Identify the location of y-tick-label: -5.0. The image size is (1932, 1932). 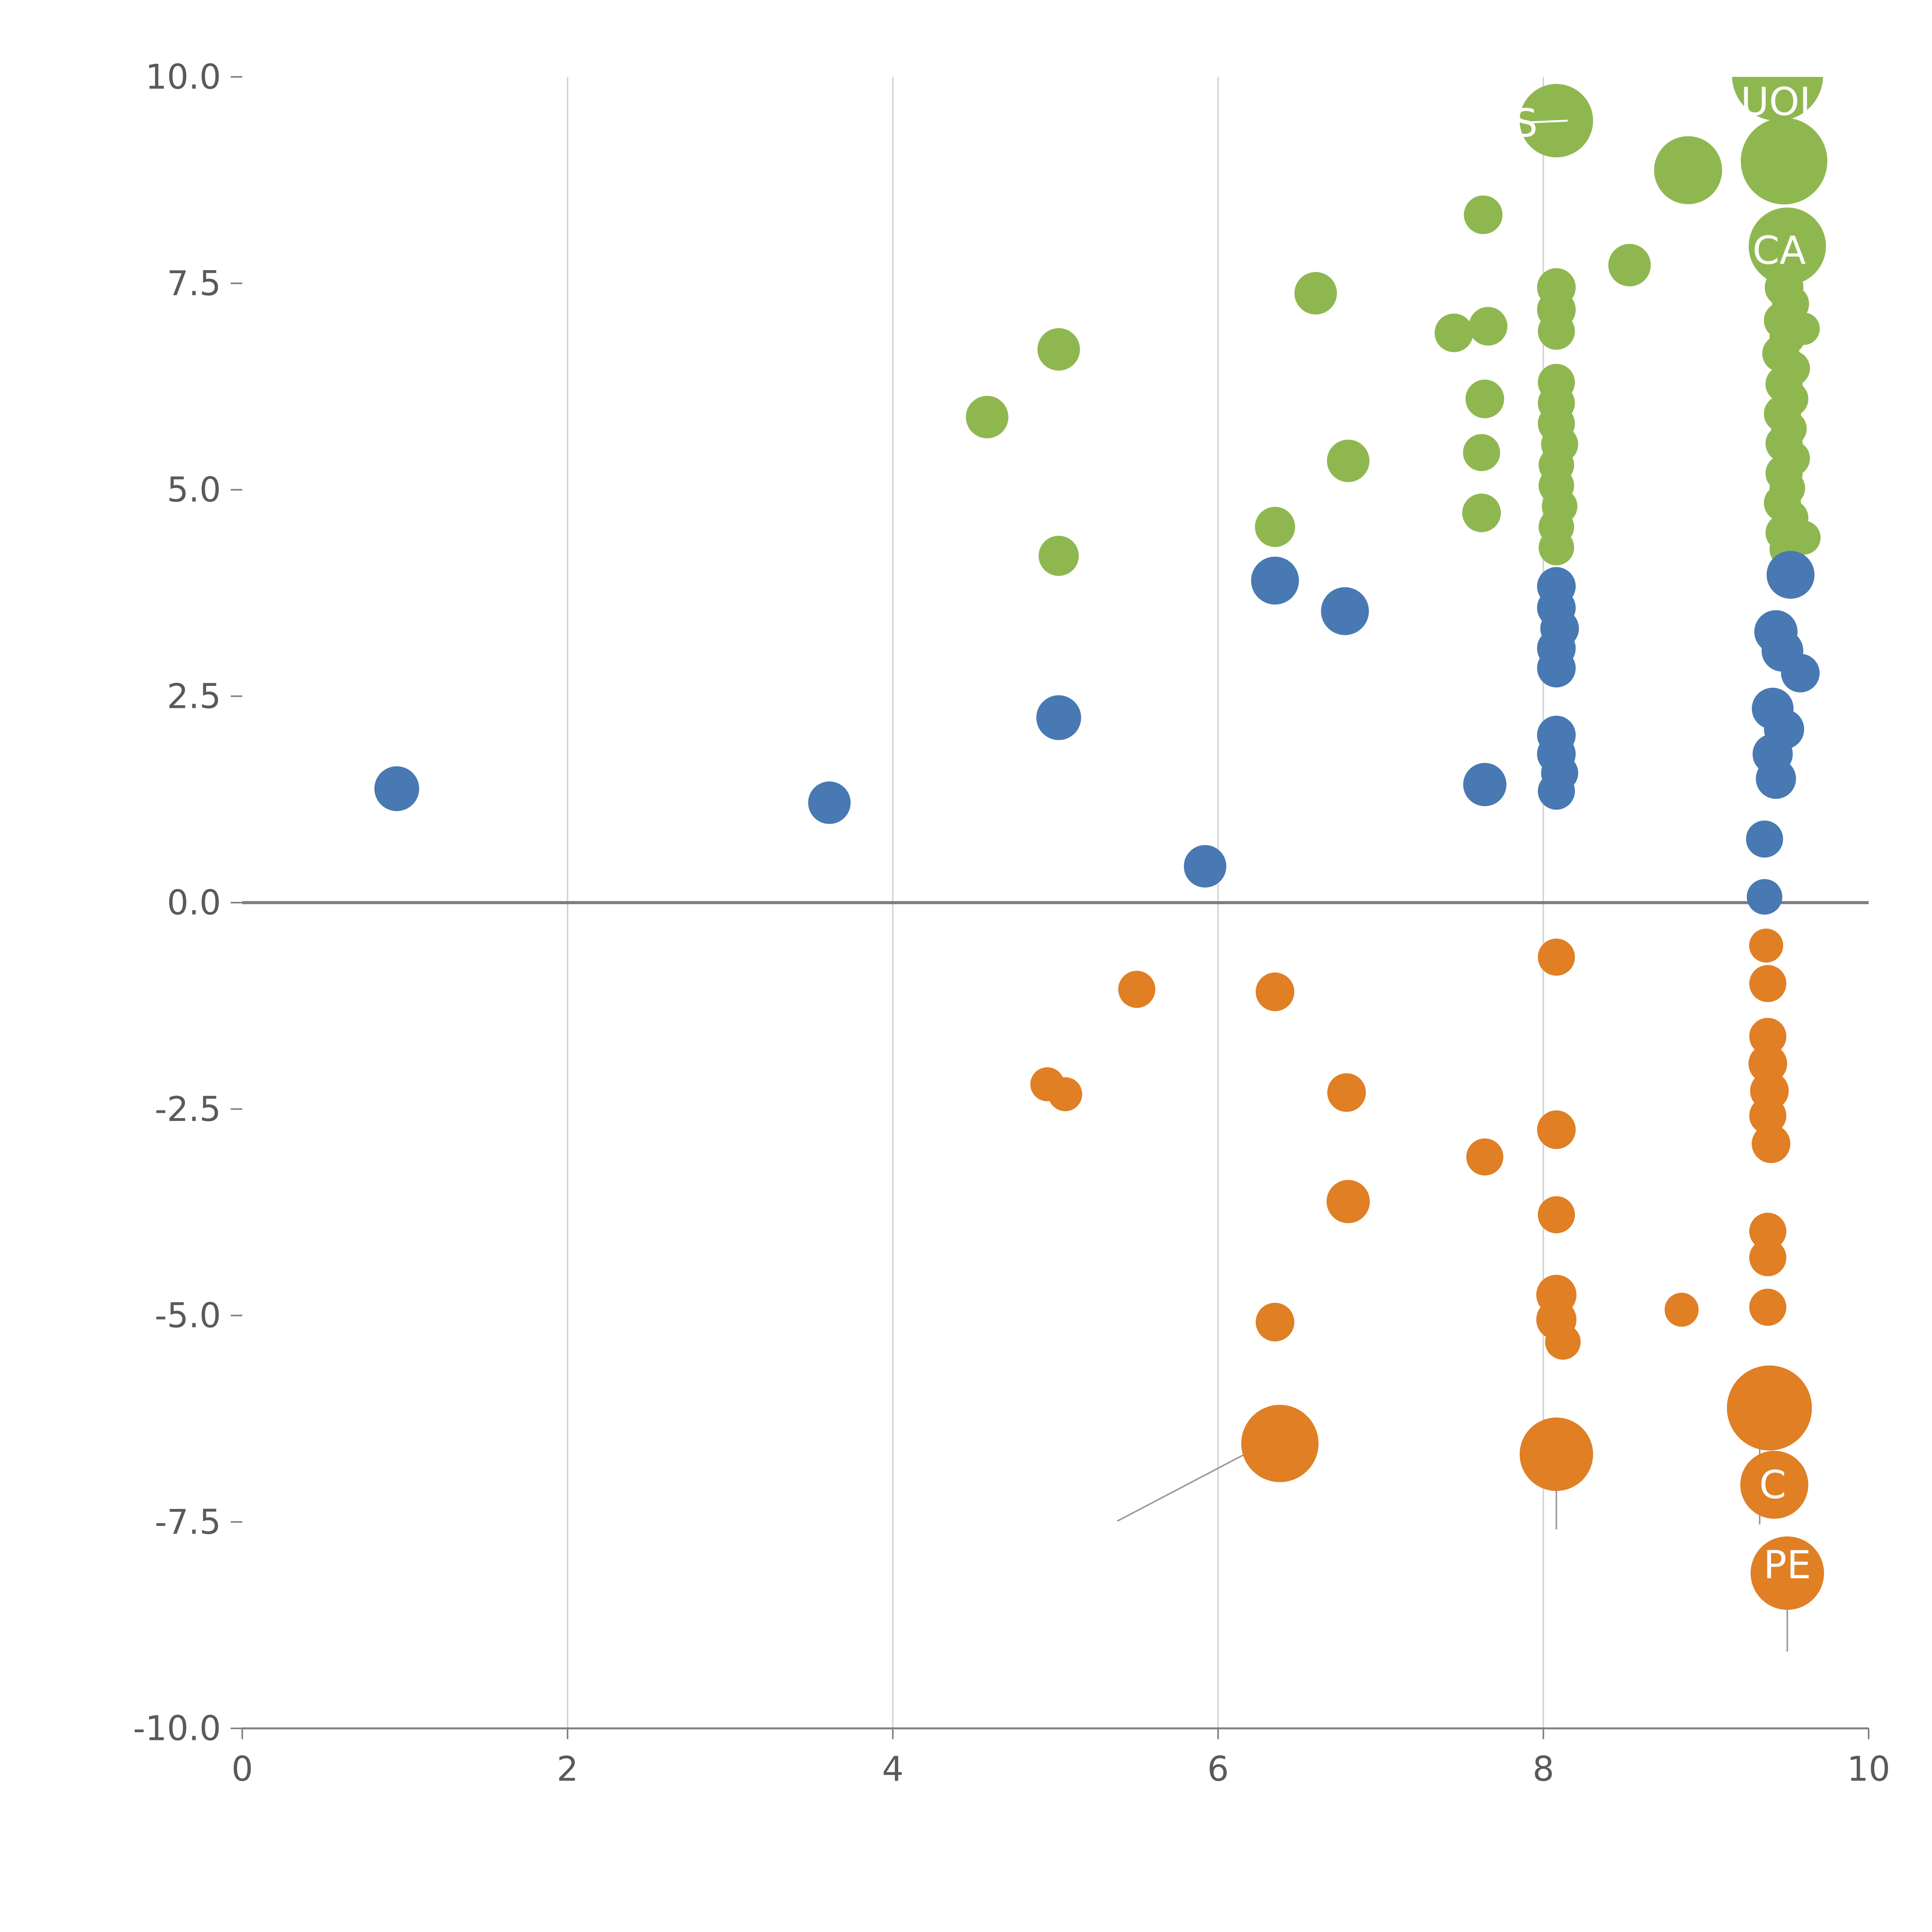
(188, 1315).